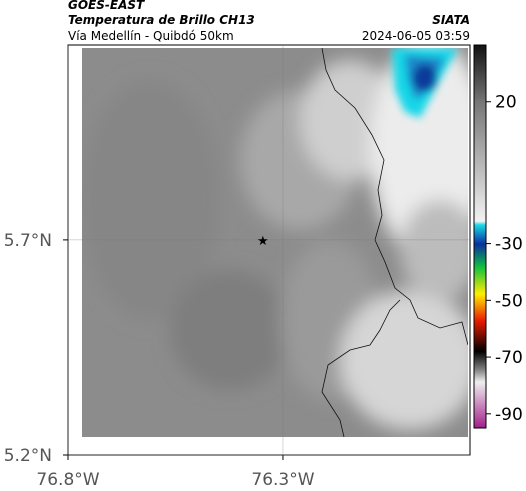 This screenshot has width=526, height=491. What do you see at coordinates (509, 415) in the screenshot?
I see `colorbar-tick-label: -90` at bounding box center [509, 415].